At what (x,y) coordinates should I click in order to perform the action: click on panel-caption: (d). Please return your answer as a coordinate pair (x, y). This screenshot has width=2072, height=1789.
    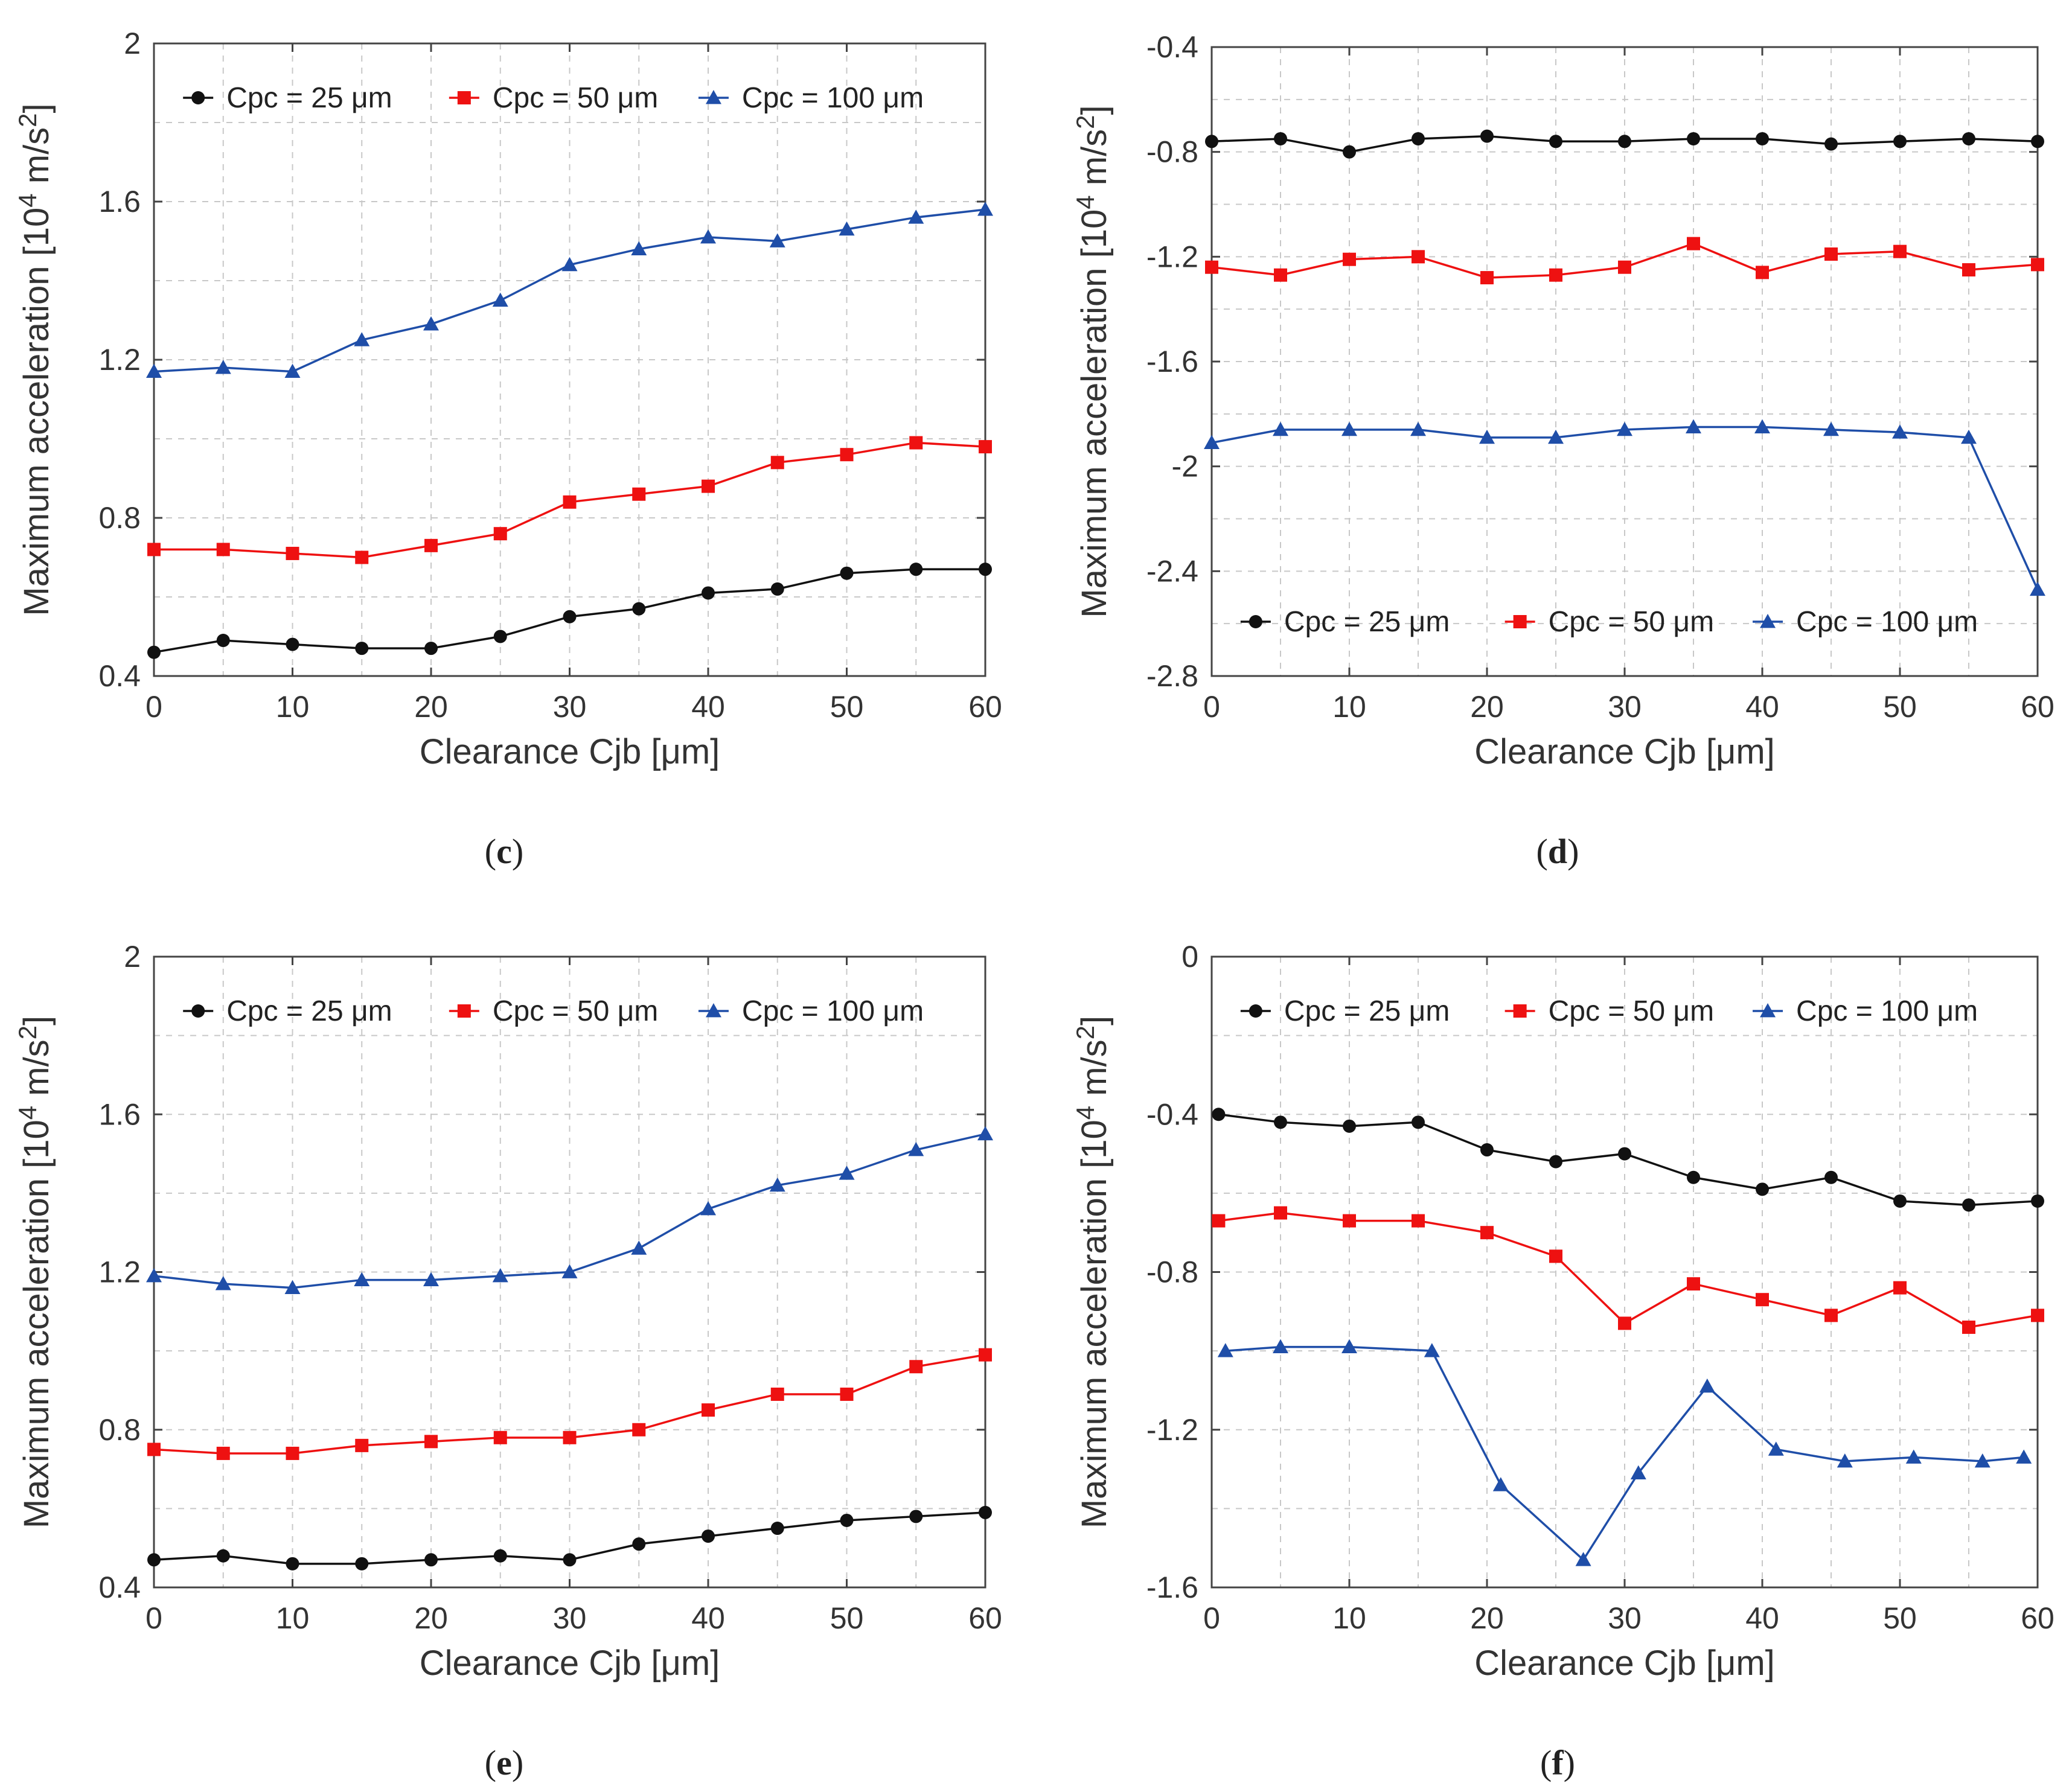
    Looking at the image, I should click on (1557, 851).